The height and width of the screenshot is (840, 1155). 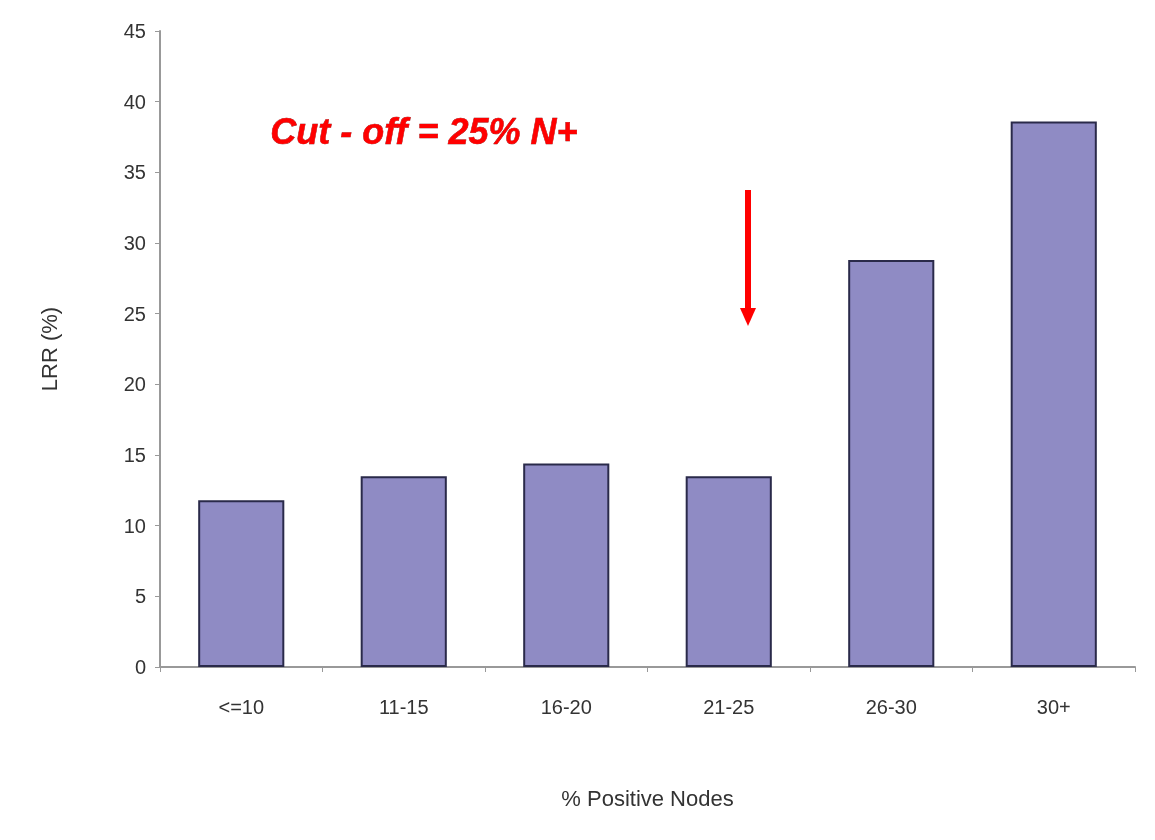 What do you see at coordinates (134, 172) in the screenshot?
I see `y-tick-label: 35` at bounding box center [134, 172].